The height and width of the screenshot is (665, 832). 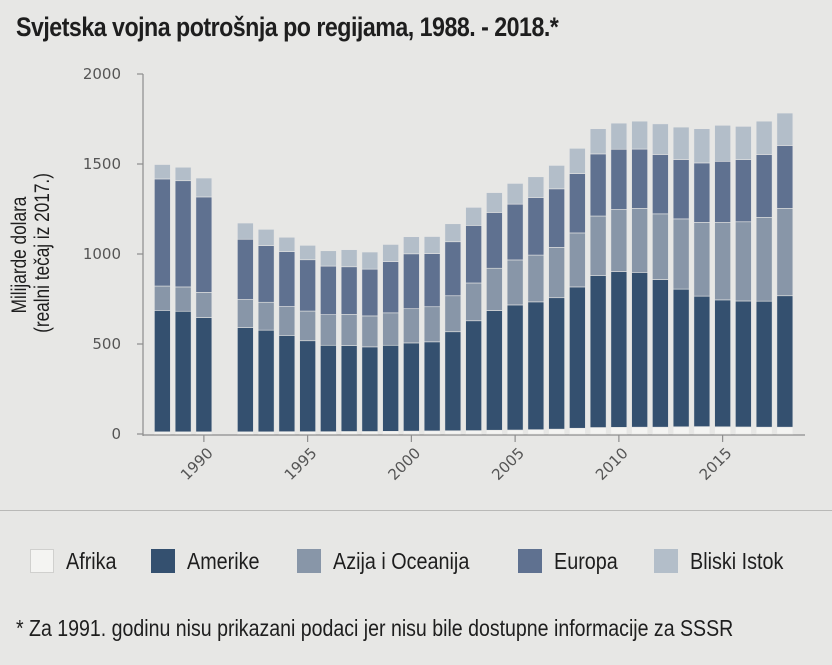 What do you see at coordinates (401, 560) in the screenshot?
I see `legend-label: Azija i Oceanija` at bounding box center [401, 560].